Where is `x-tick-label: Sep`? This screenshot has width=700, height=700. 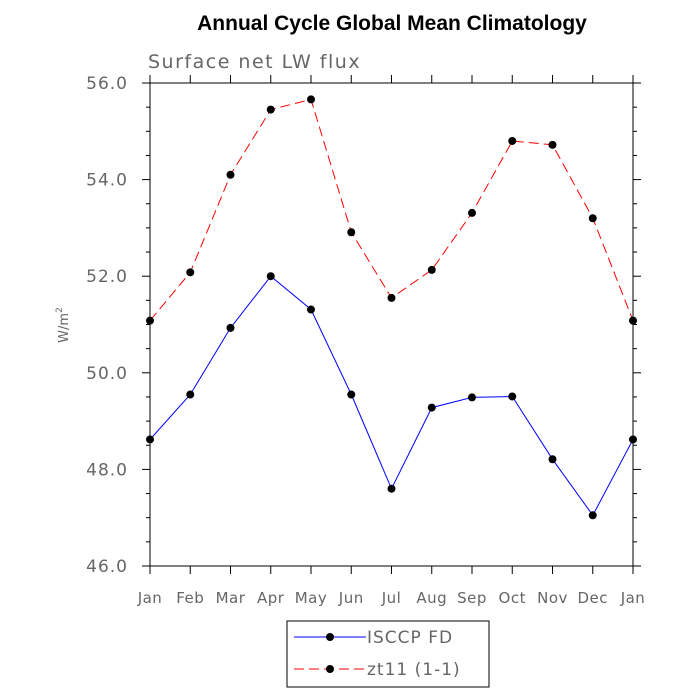 x-tick-label: Sep is located at coordinates (472, 598).